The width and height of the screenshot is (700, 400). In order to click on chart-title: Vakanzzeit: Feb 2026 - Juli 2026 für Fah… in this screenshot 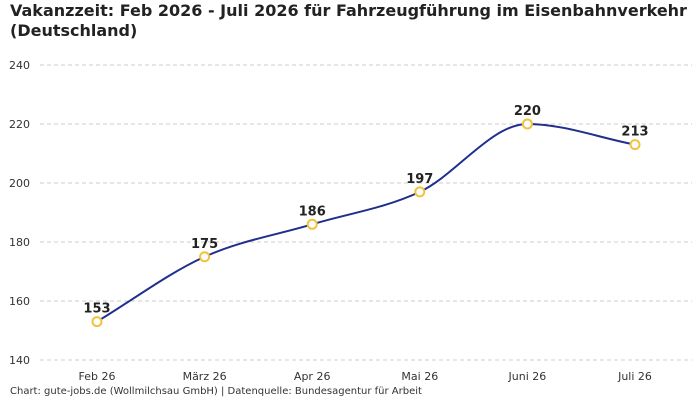, I will do `click(348, 20)`.